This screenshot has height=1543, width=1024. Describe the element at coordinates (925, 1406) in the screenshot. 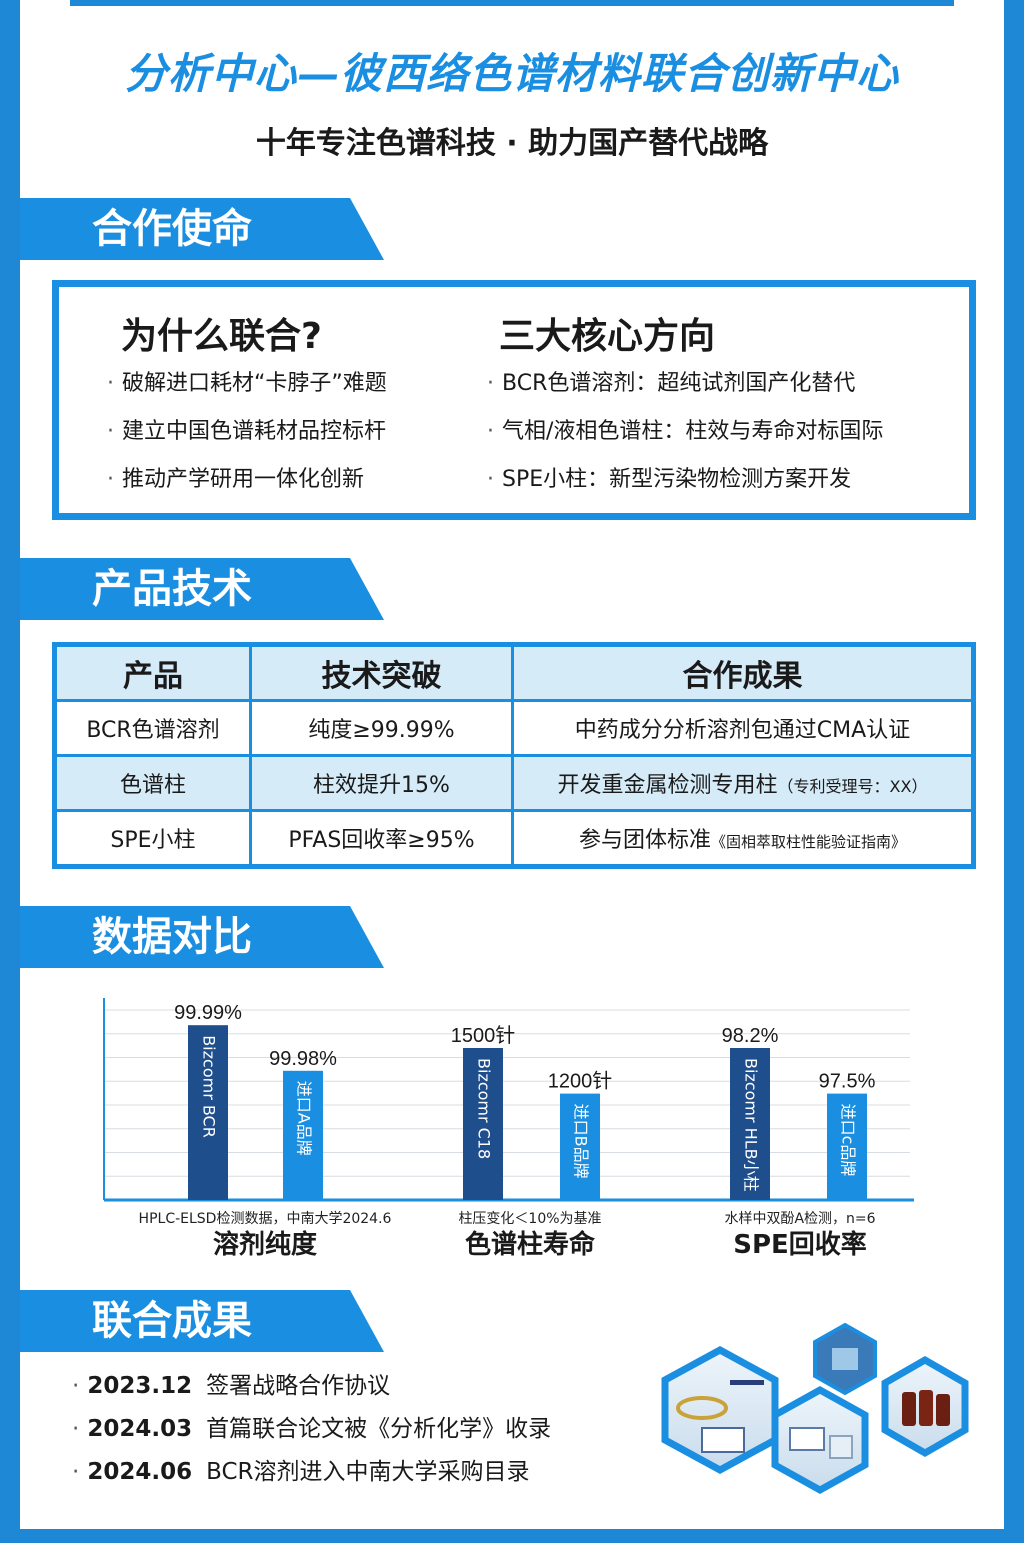

I see `hexagon-reagent-bottles-image` at that location.